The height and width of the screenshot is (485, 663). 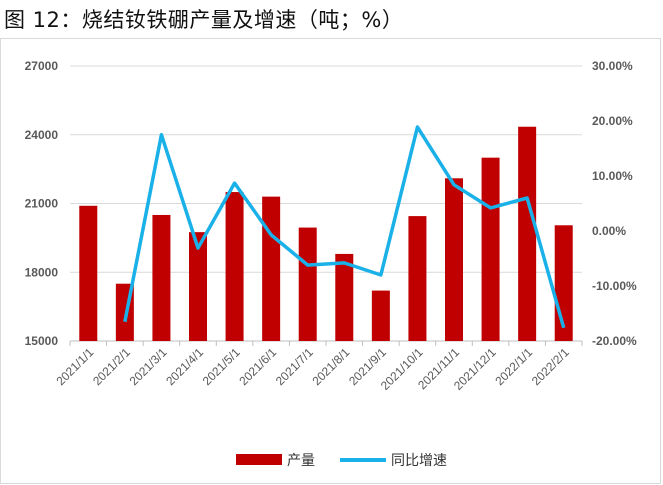 What do you see at coordinates (614, 286) in the screenshot?
I see `right-tick-label: -10.00%` at bounding box center [614, 286].